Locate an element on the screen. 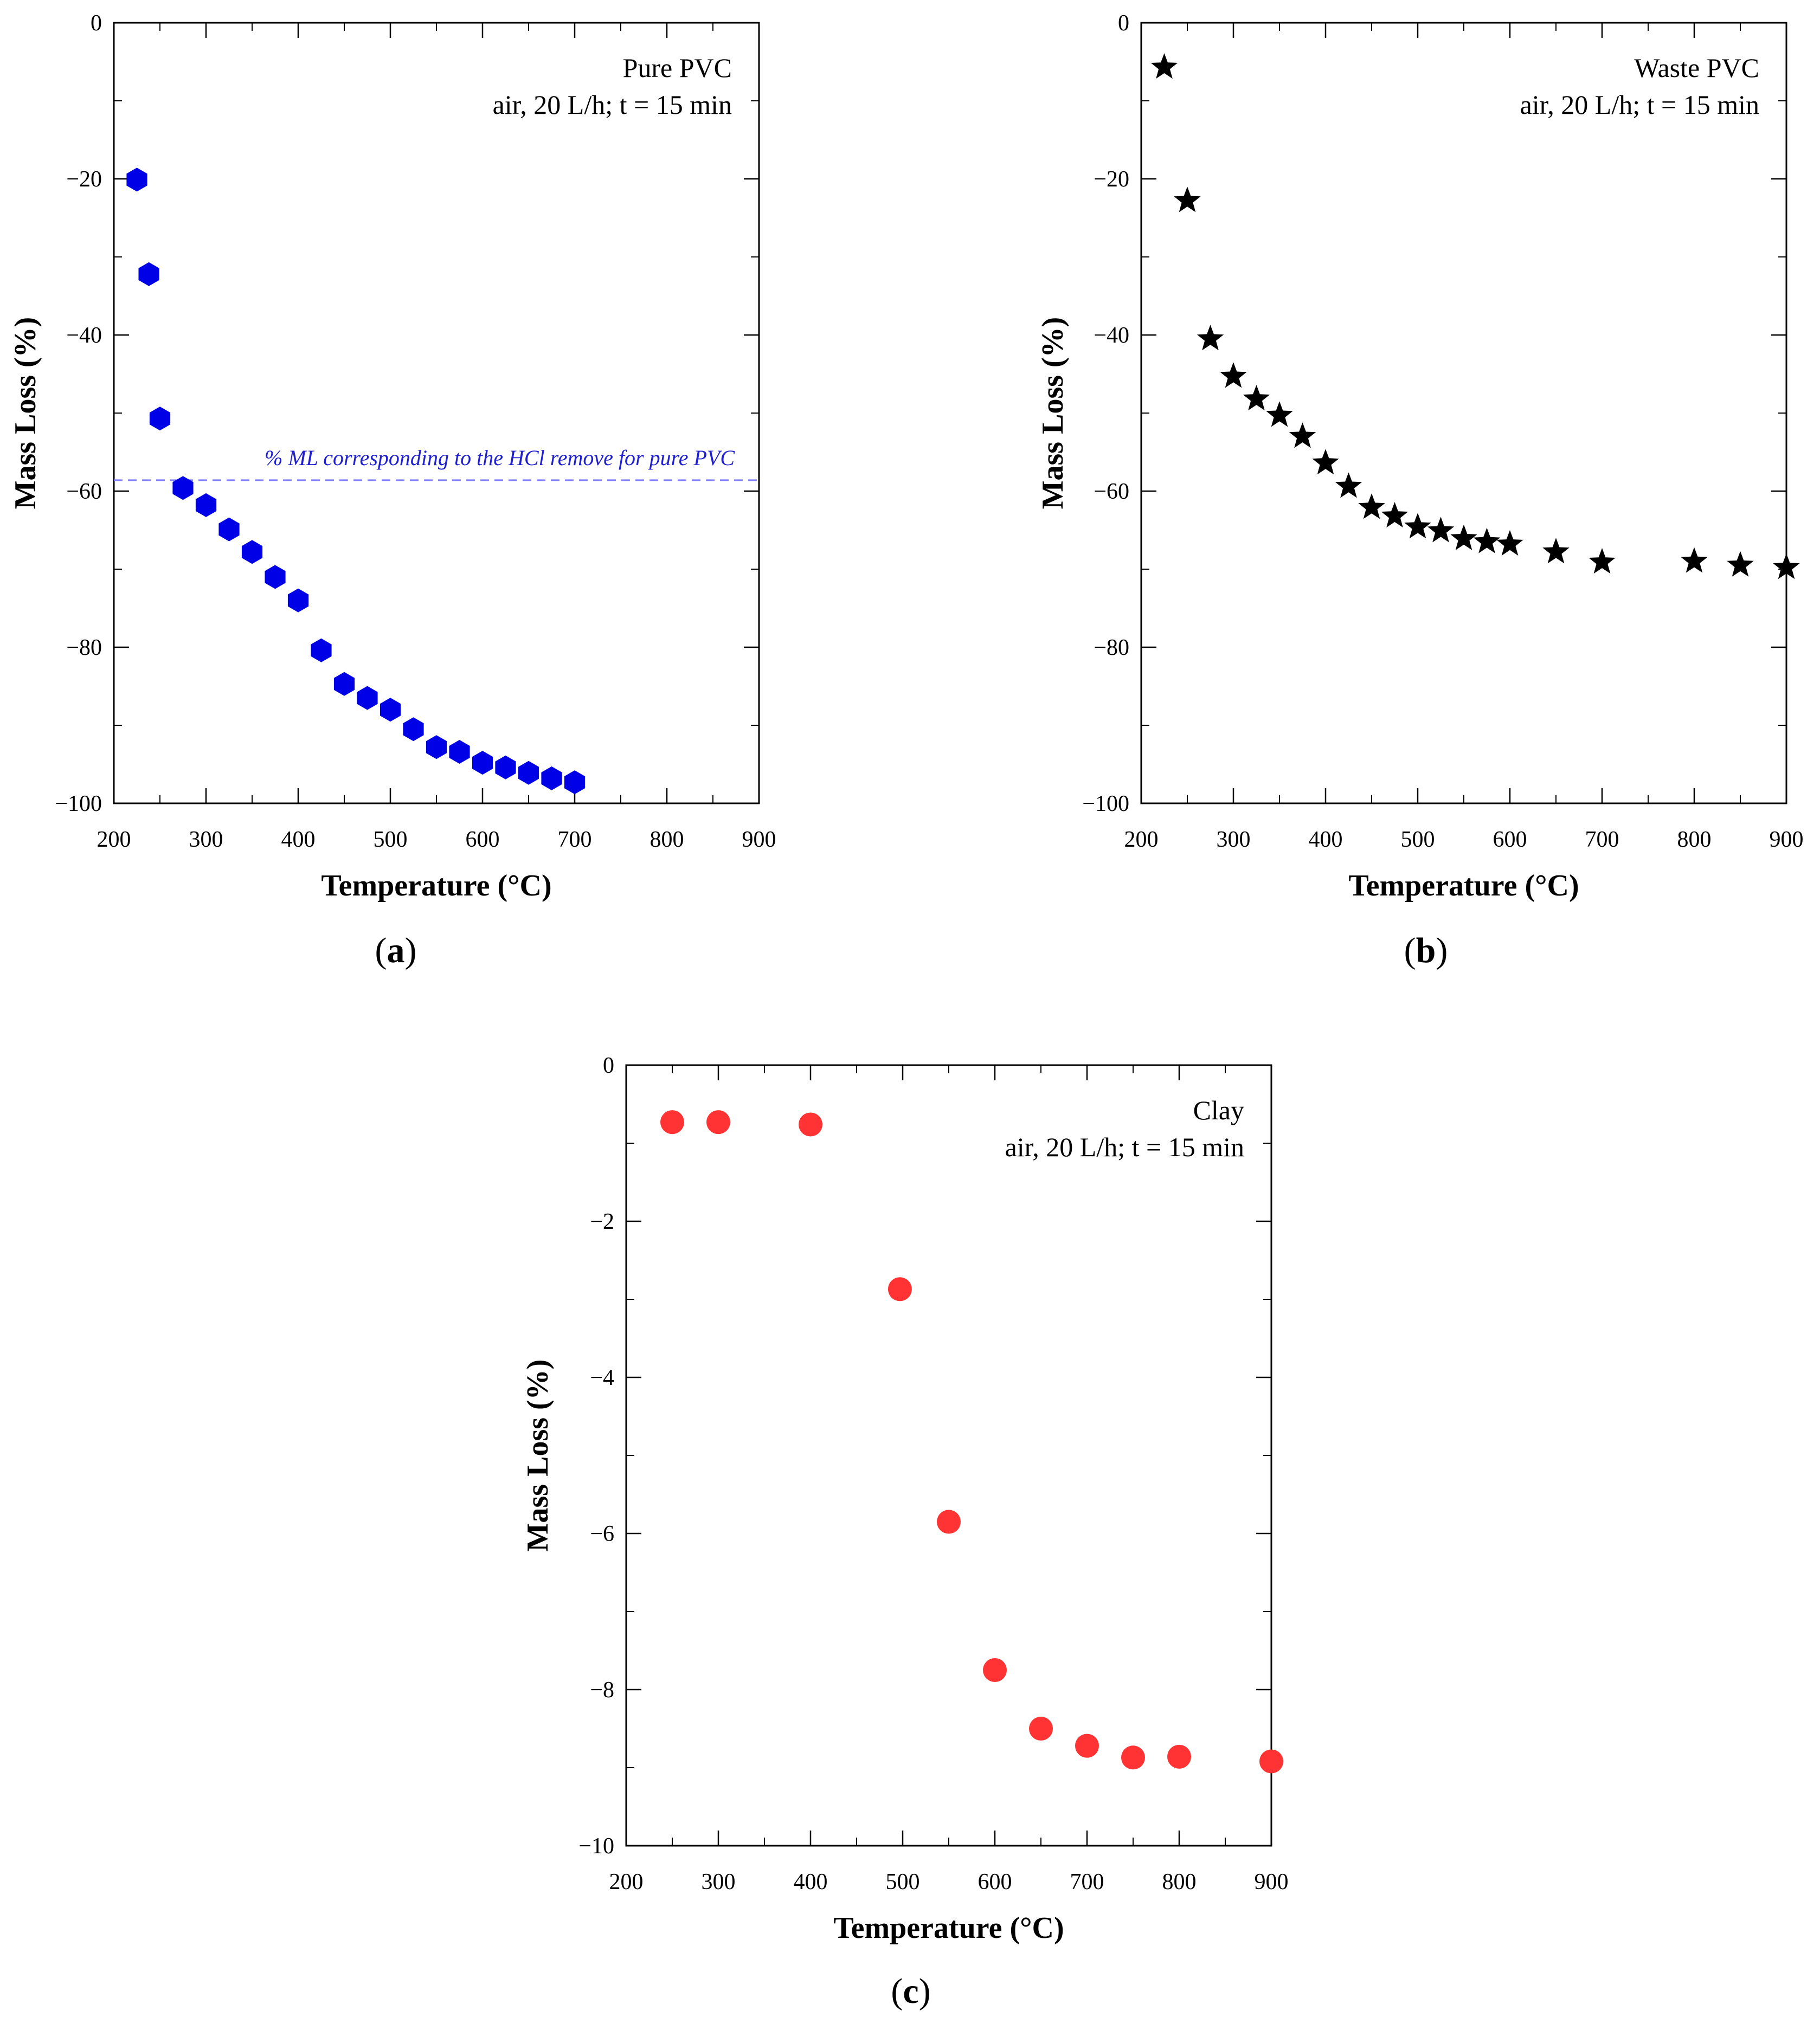 This screenshot has width=1820, height=2017. panel-a-caption: (a) is located at coordinates (396, 950).